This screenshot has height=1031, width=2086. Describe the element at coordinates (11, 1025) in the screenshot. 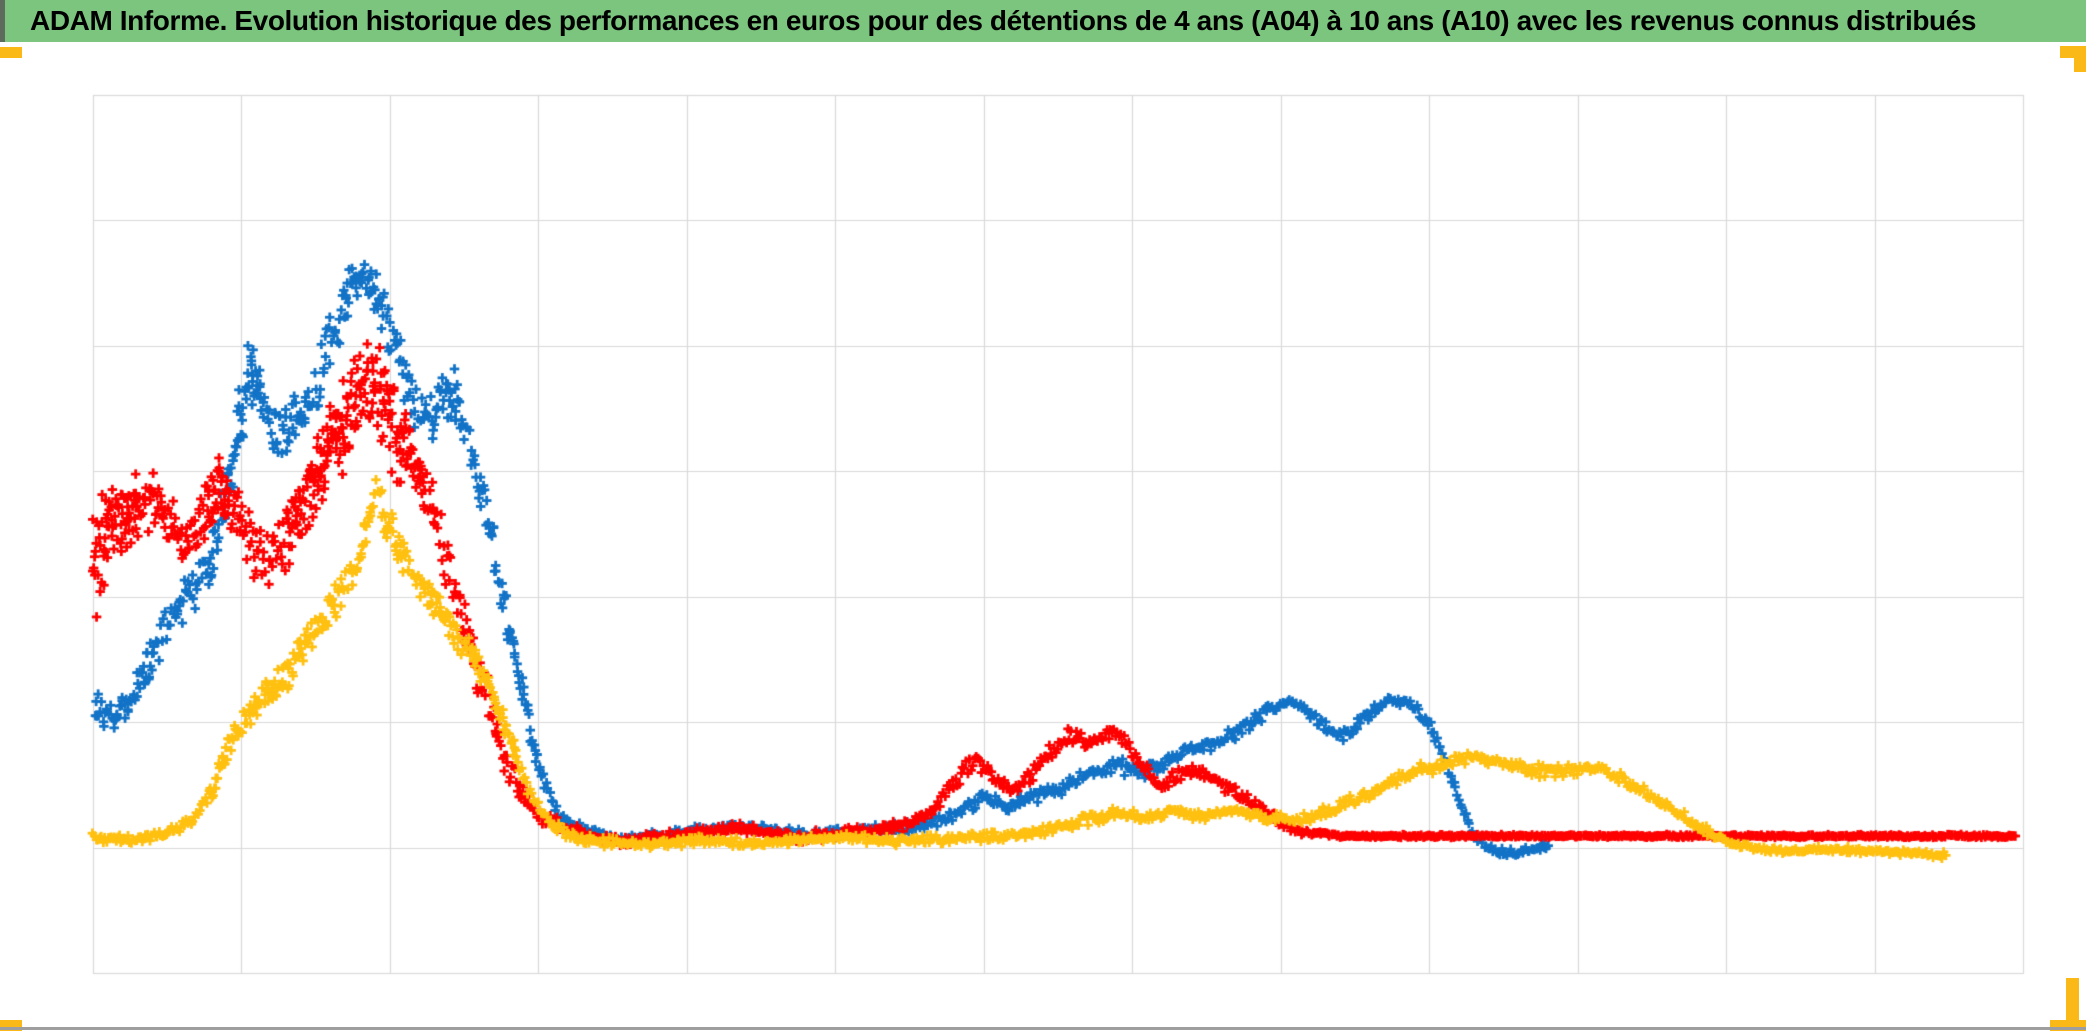

I see `page-break-corner-marker-bottom-left` at that location.